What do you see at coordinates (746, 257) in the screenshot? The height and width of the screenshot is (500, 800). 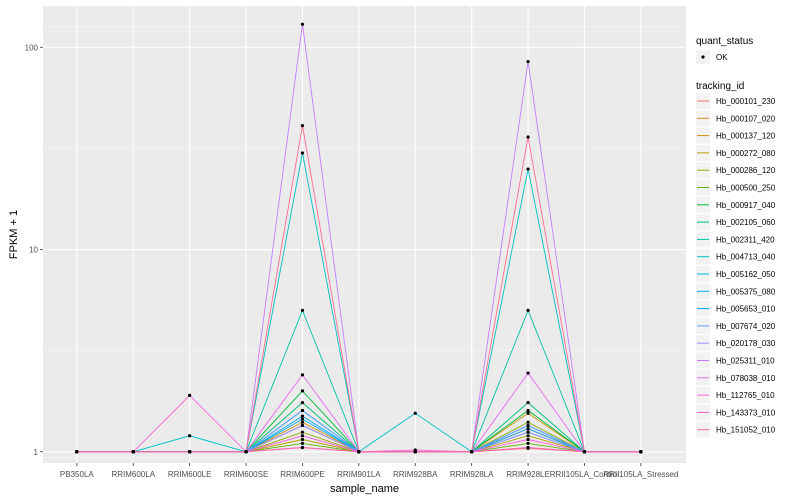 I see `legend-label: Hb_004713_040` at bounding box center [746, 257].